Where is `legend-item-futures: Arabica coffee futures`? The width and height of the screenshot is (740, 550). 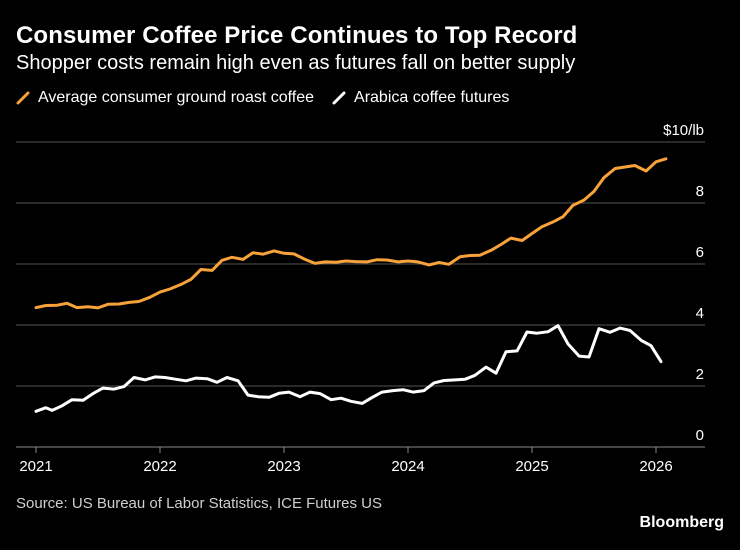
legend-item-futures: Arabica coffee futures is located at coordinates (420, 98).